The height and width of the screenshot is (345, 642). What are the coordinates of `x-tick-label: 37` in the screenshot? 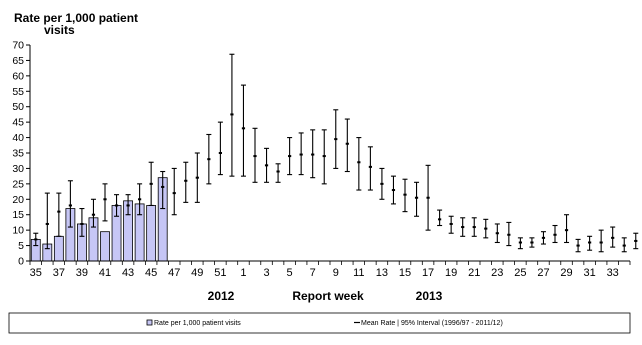 It's located at (59, 273).